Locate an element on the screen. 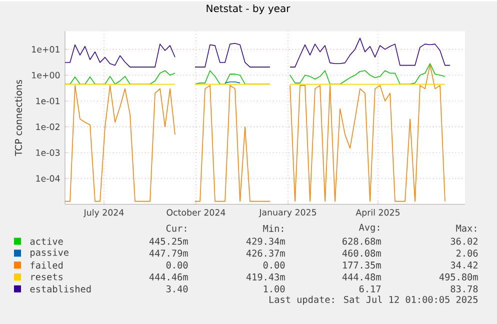 This screenshot has height=324, width=497. text: Max: is located at coordinates (466, 228).